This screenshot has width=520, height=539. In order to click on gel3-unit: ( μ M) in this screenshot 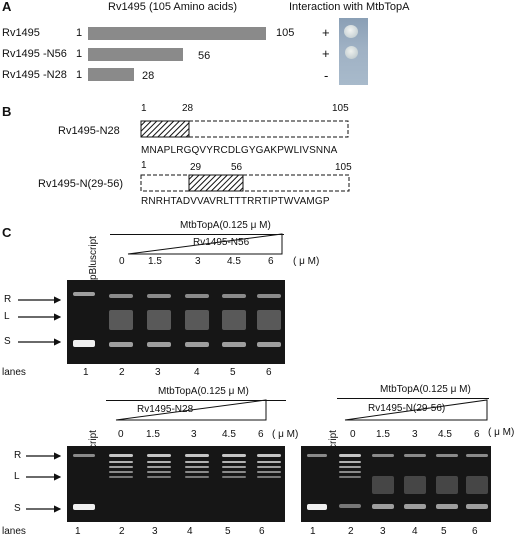, I will do `click(501, 432)`.